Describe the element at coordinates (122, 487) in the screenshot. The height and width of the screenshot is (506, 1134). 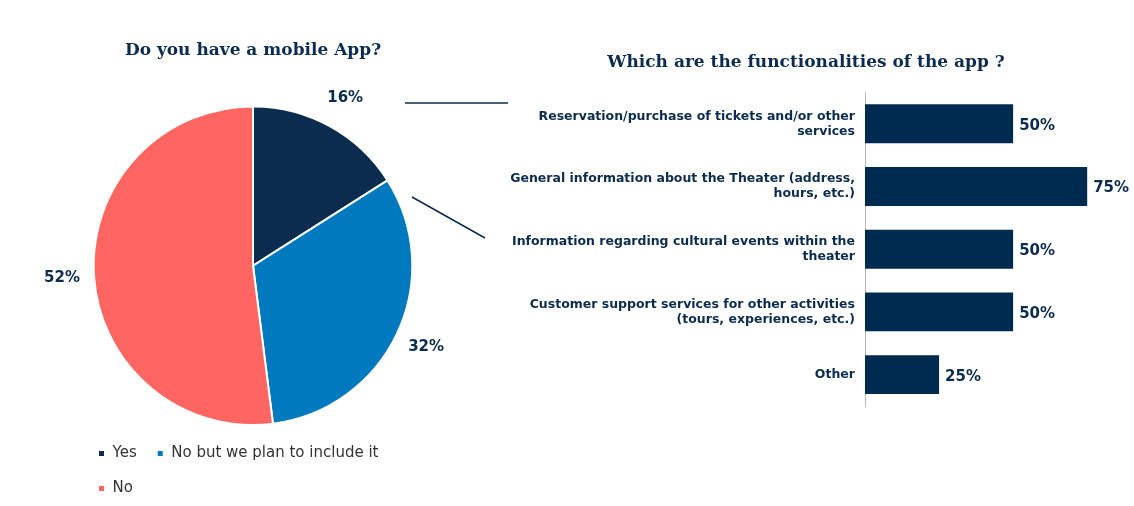
I see `legend-label: No` at that location.